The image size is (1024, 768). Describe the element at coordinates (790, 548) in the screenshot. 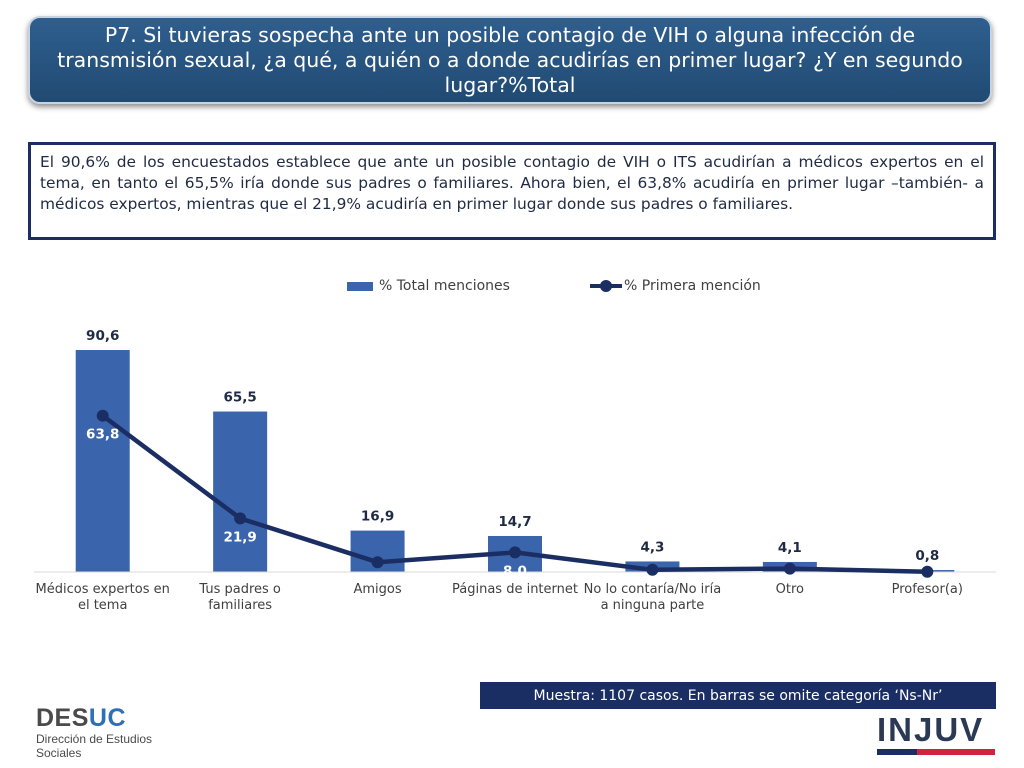

I see `bar-value-label-5: 4,1` at that location.